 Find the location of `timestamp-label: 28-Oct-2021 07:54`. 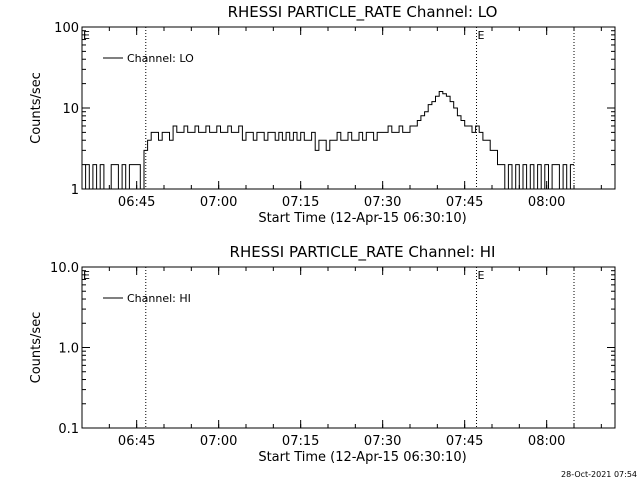

timestamp-label: 28-Oct-2021 07:54 is located at coordinates (599, 474).